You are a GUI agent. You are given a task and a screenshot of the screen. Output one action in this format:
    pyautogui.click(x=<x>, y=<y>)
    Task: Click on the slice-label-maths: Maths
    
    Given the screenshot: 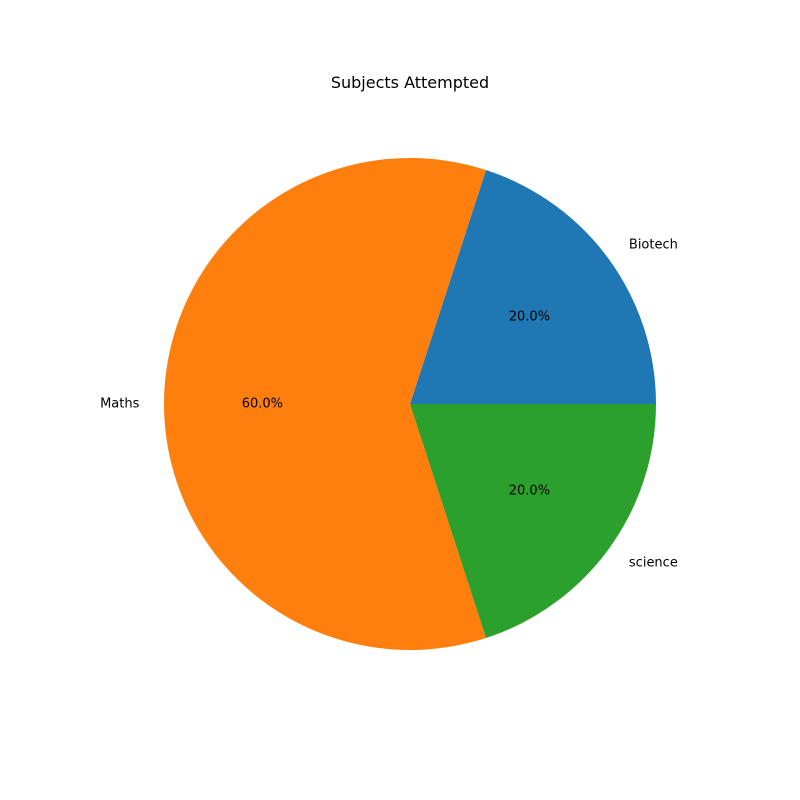 What is the action you would take?
    pyautogui.click(x=120, y=404)
    